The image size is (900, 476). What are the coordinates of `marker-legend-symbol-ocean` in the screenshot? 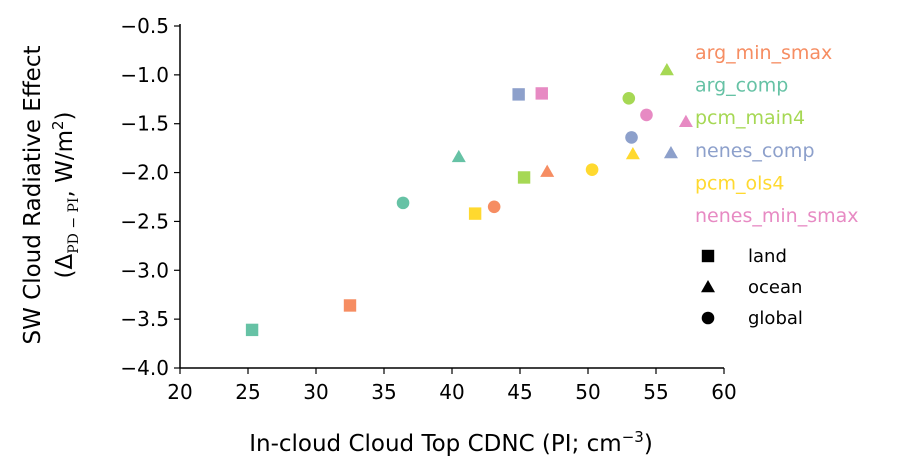 It's located at (708, 286).